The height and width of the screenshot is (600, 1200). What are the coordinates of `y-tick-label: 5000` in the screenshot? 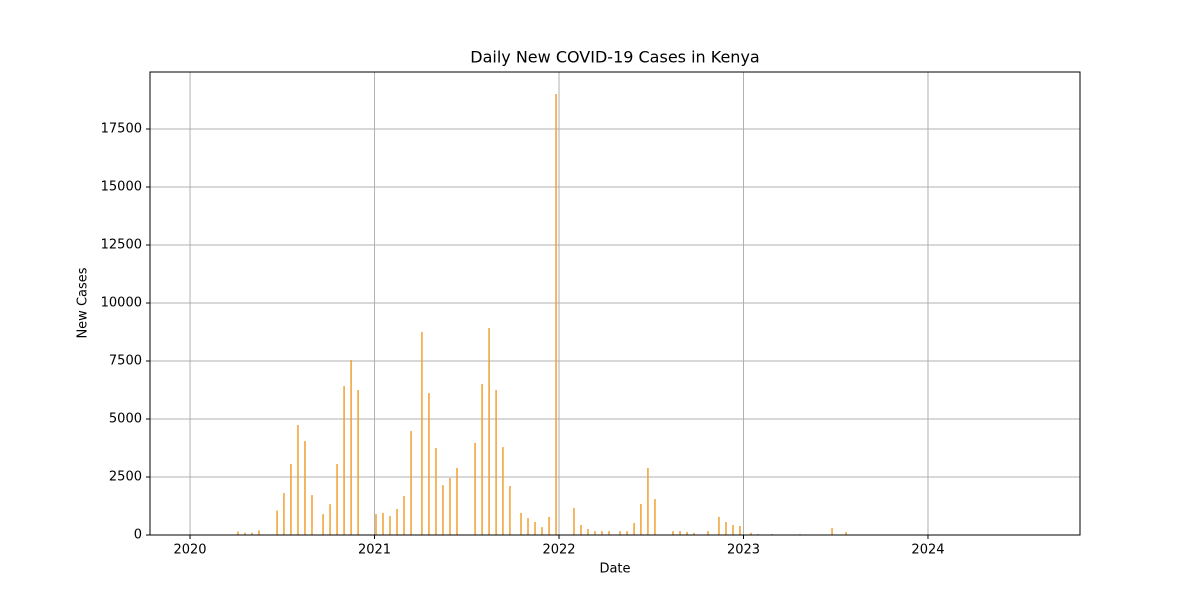 It's located at (125, 419).